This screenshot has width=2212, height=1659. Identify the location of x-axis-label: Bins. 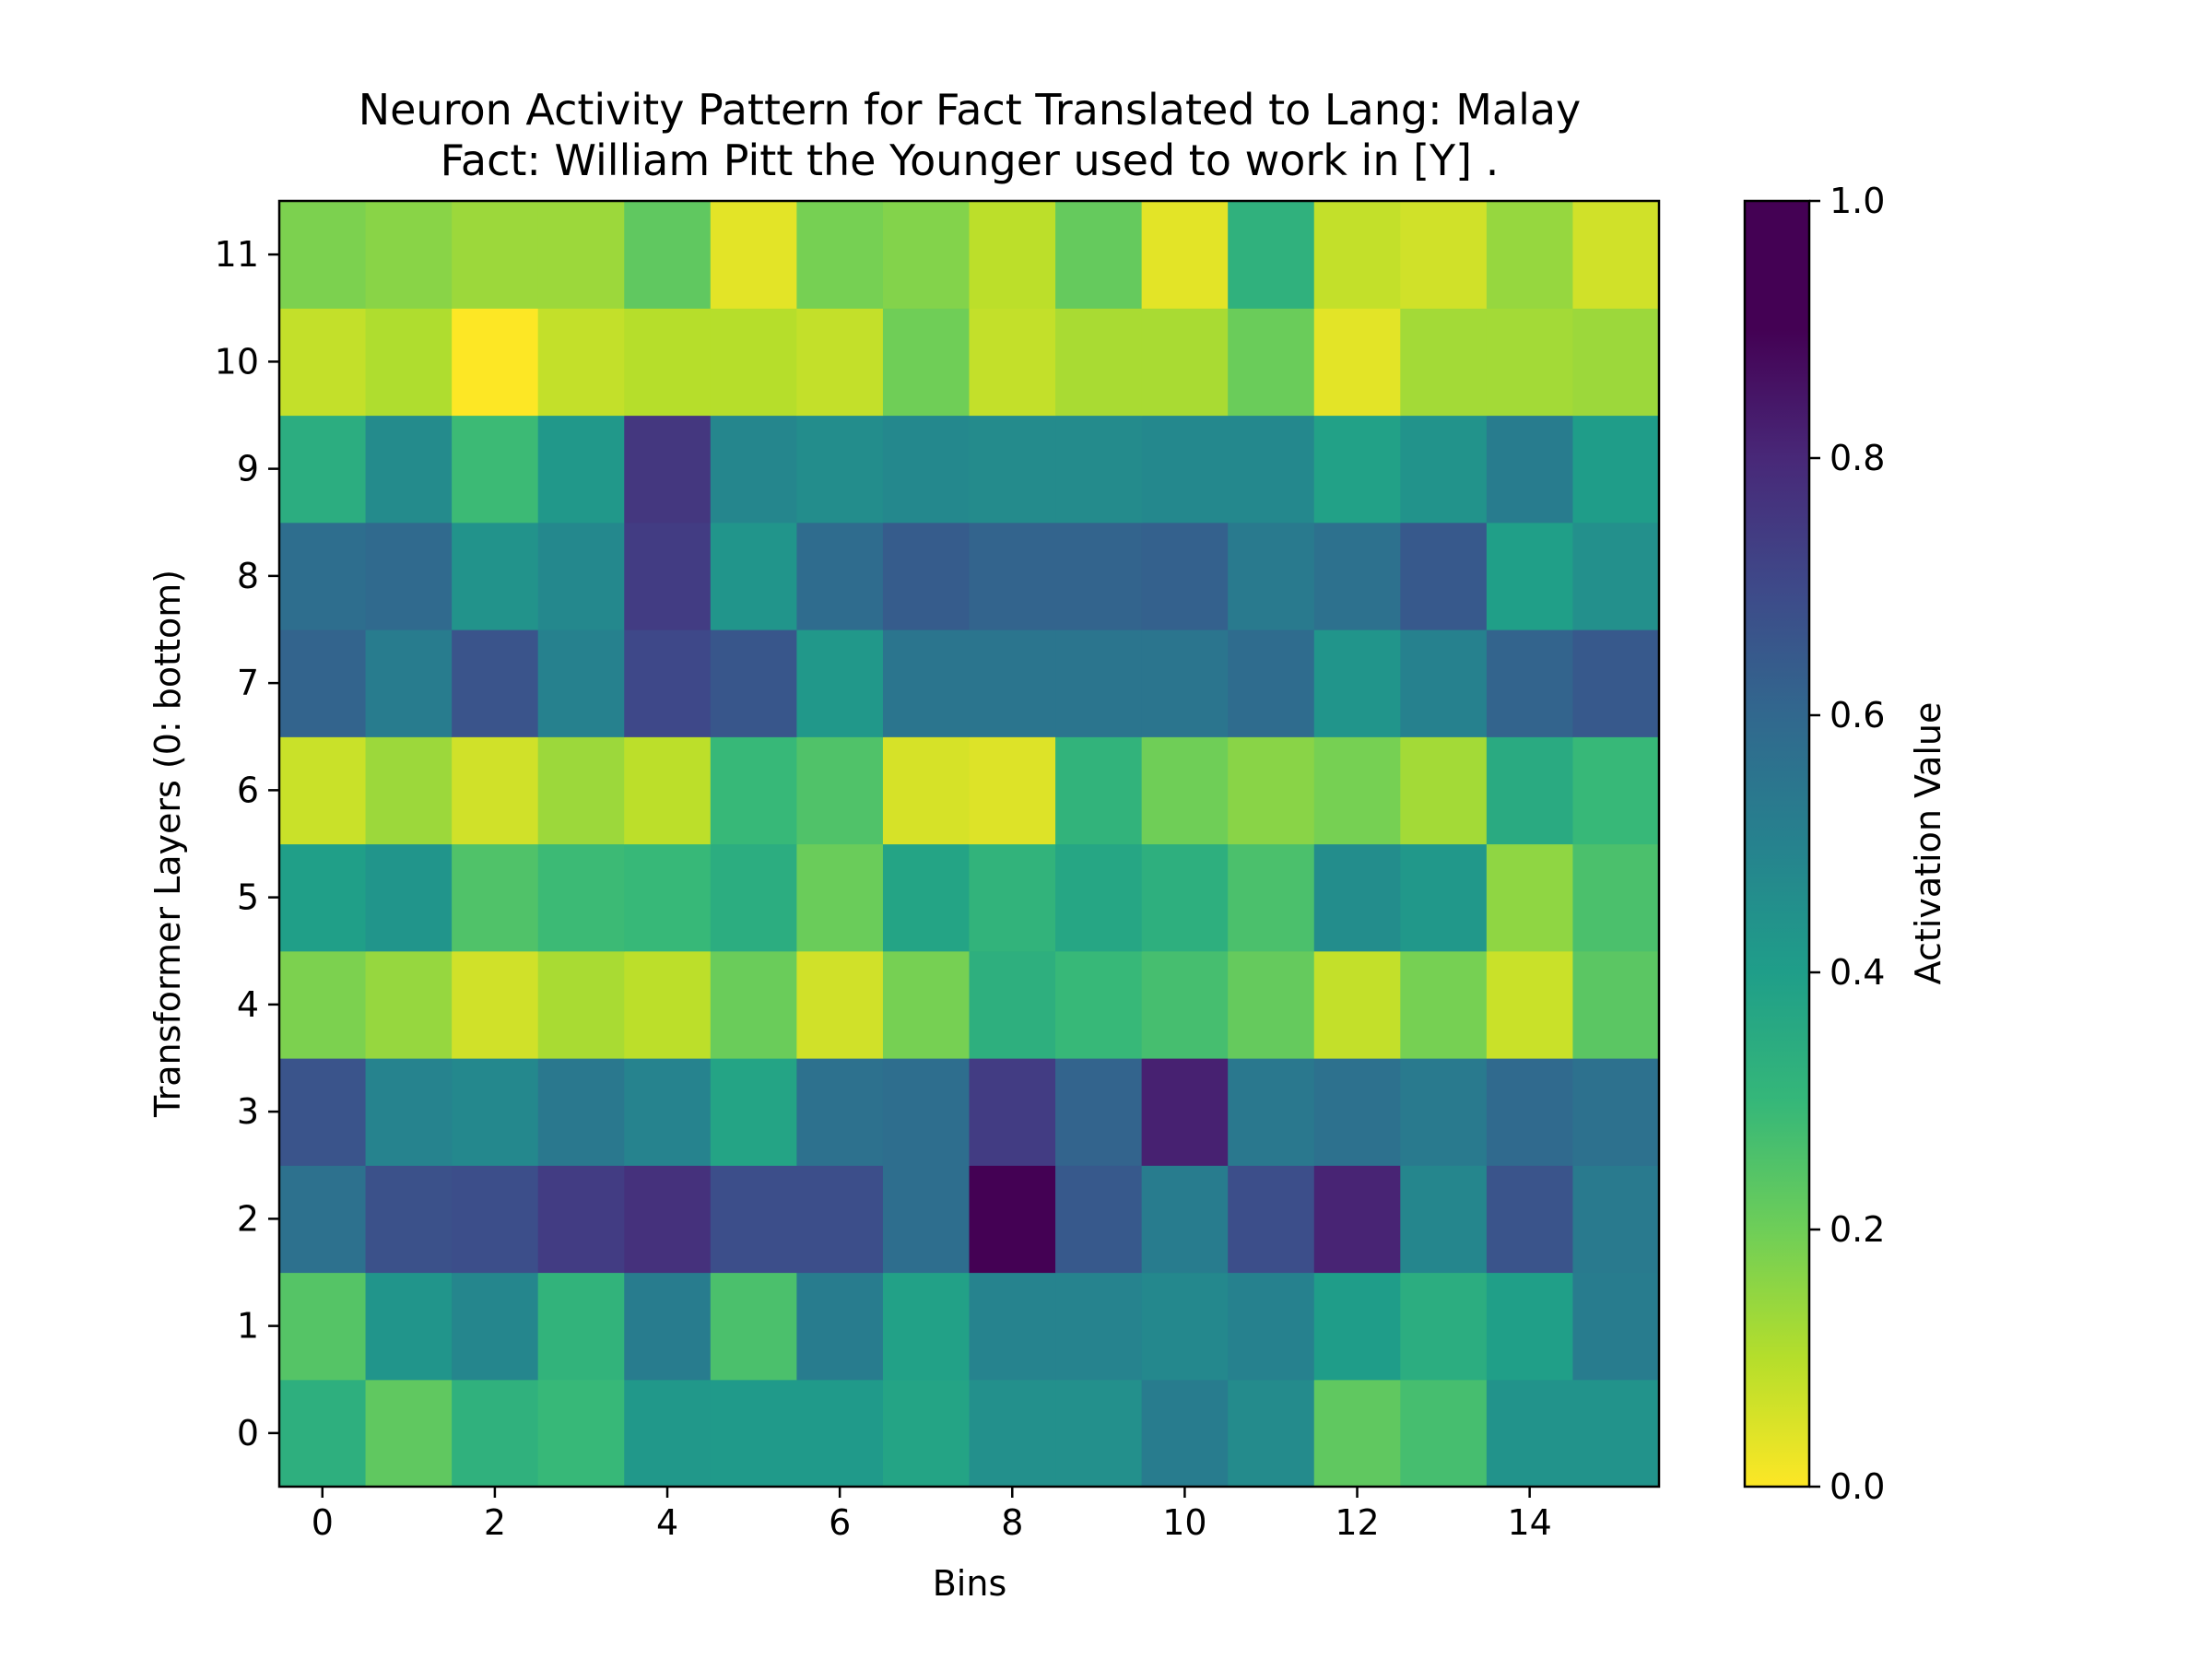
(970, 1583).